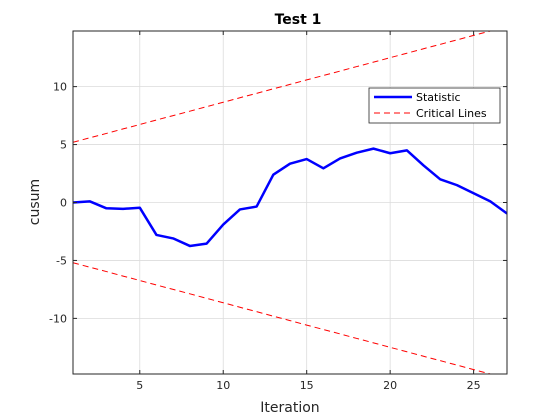 The width and height of the screenshot is (560, 420). I want to click on x-tick-label: 5, so click(139, 385).